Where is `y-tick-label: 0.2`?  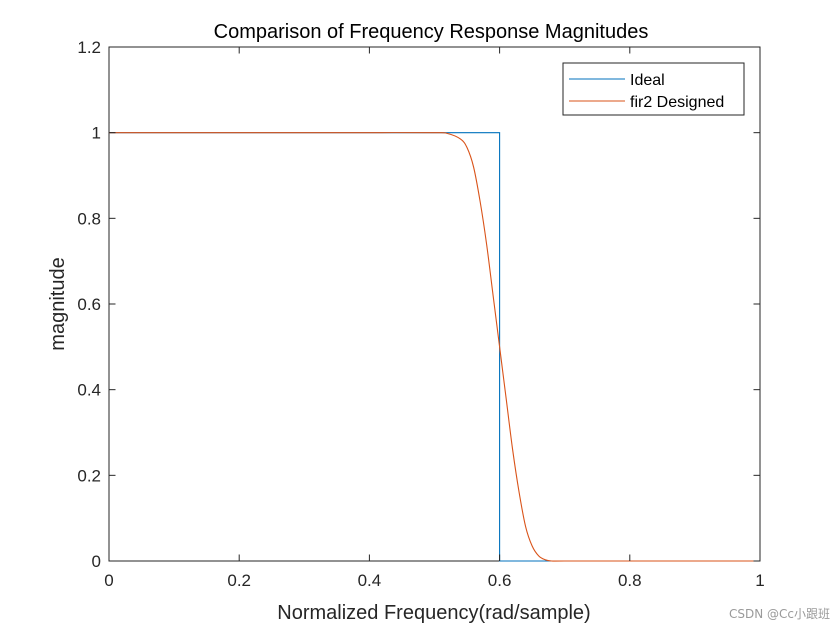
y-tick-label: 0.2 is located at coordinates (89, 475).